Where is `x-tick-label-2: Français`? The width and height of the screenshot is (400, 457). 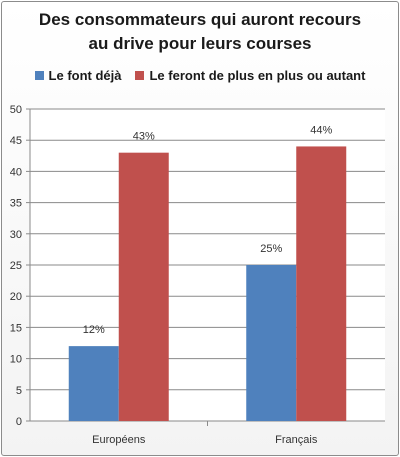
x-tick-label-2: Français is located at coordinates (296, 440).